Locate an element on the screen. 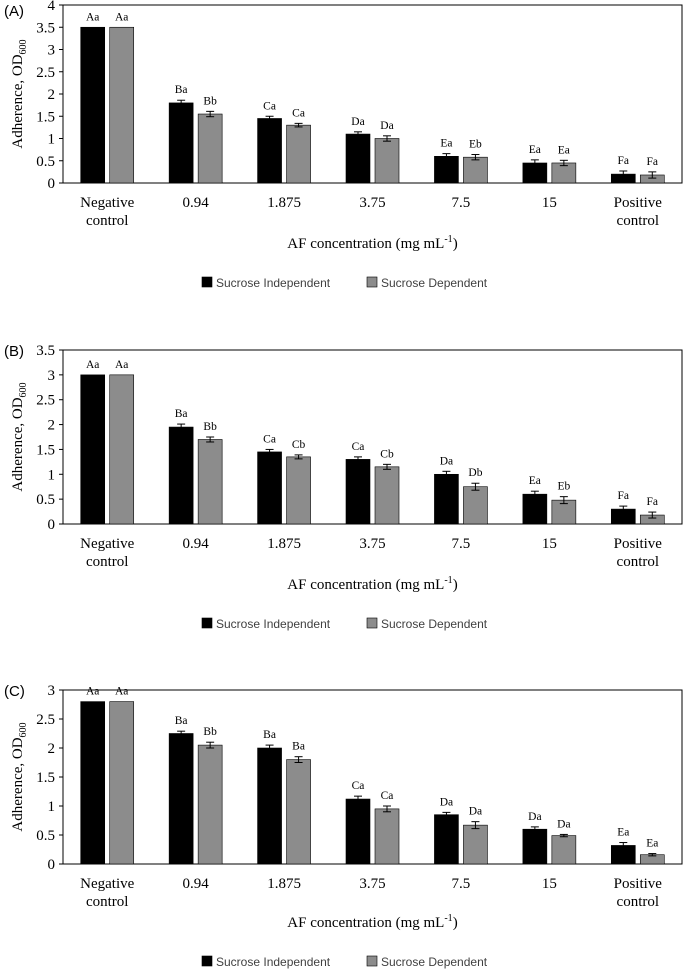 The height and width of the screenshot is (975, 692). y-axis-label-text: Adherence, OD is located at coordinates (18, 444).